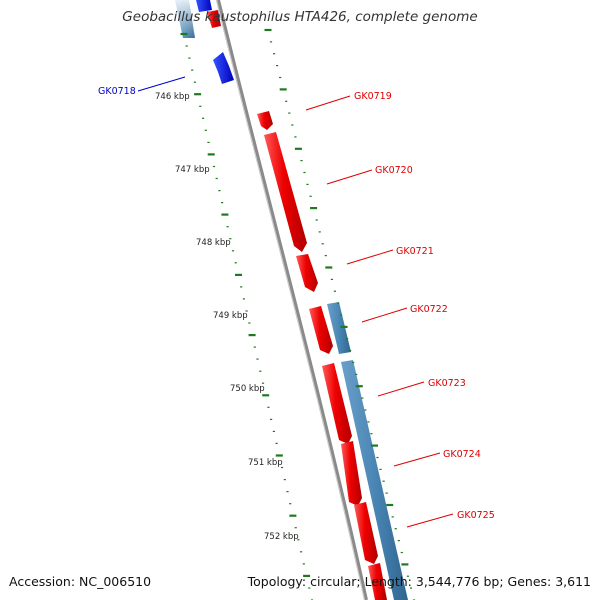 This screenshot has height=600, width=600. I want to click on gene-arrow-gk0719, so click(265, 120).